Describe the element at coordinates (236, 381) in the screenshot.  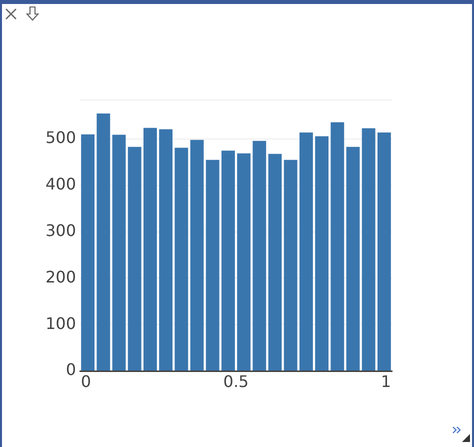
I see `x-tick-label: 0.5` at that location.